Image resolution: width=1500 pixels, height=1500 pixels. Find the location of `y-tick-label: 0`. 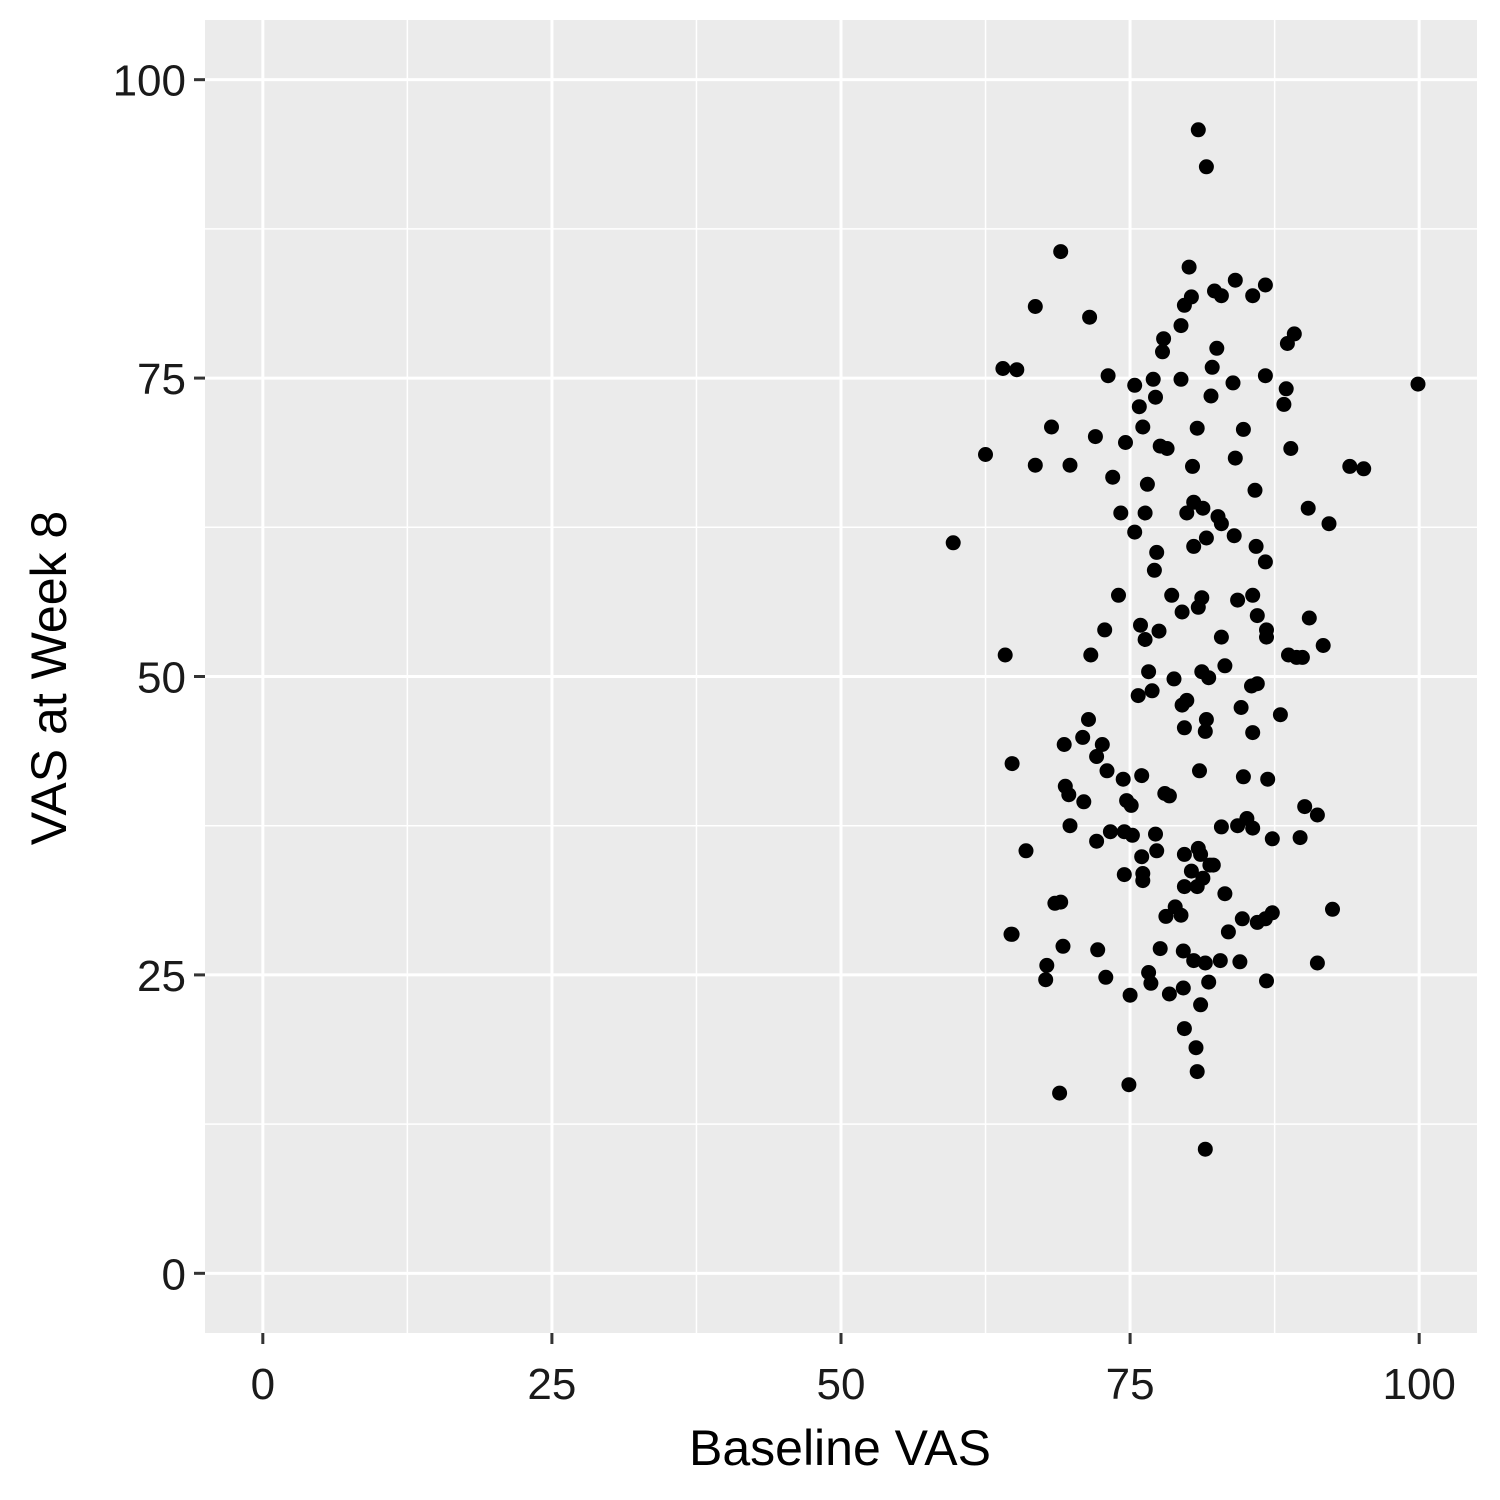

y-tick-label: 0 is located at coordinates (174, 1274).